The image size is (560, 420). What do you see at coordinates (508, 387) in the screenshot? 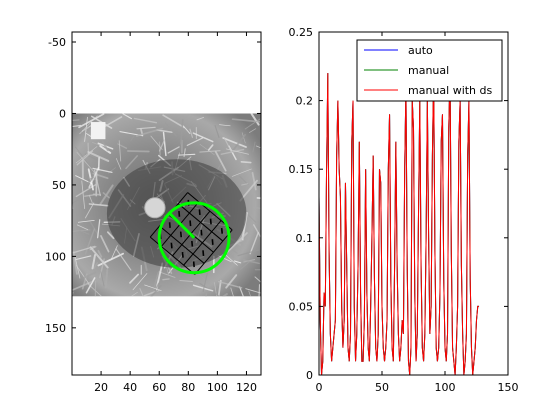
I see `x-tick-label: 150` at bounding box center [508, 387].